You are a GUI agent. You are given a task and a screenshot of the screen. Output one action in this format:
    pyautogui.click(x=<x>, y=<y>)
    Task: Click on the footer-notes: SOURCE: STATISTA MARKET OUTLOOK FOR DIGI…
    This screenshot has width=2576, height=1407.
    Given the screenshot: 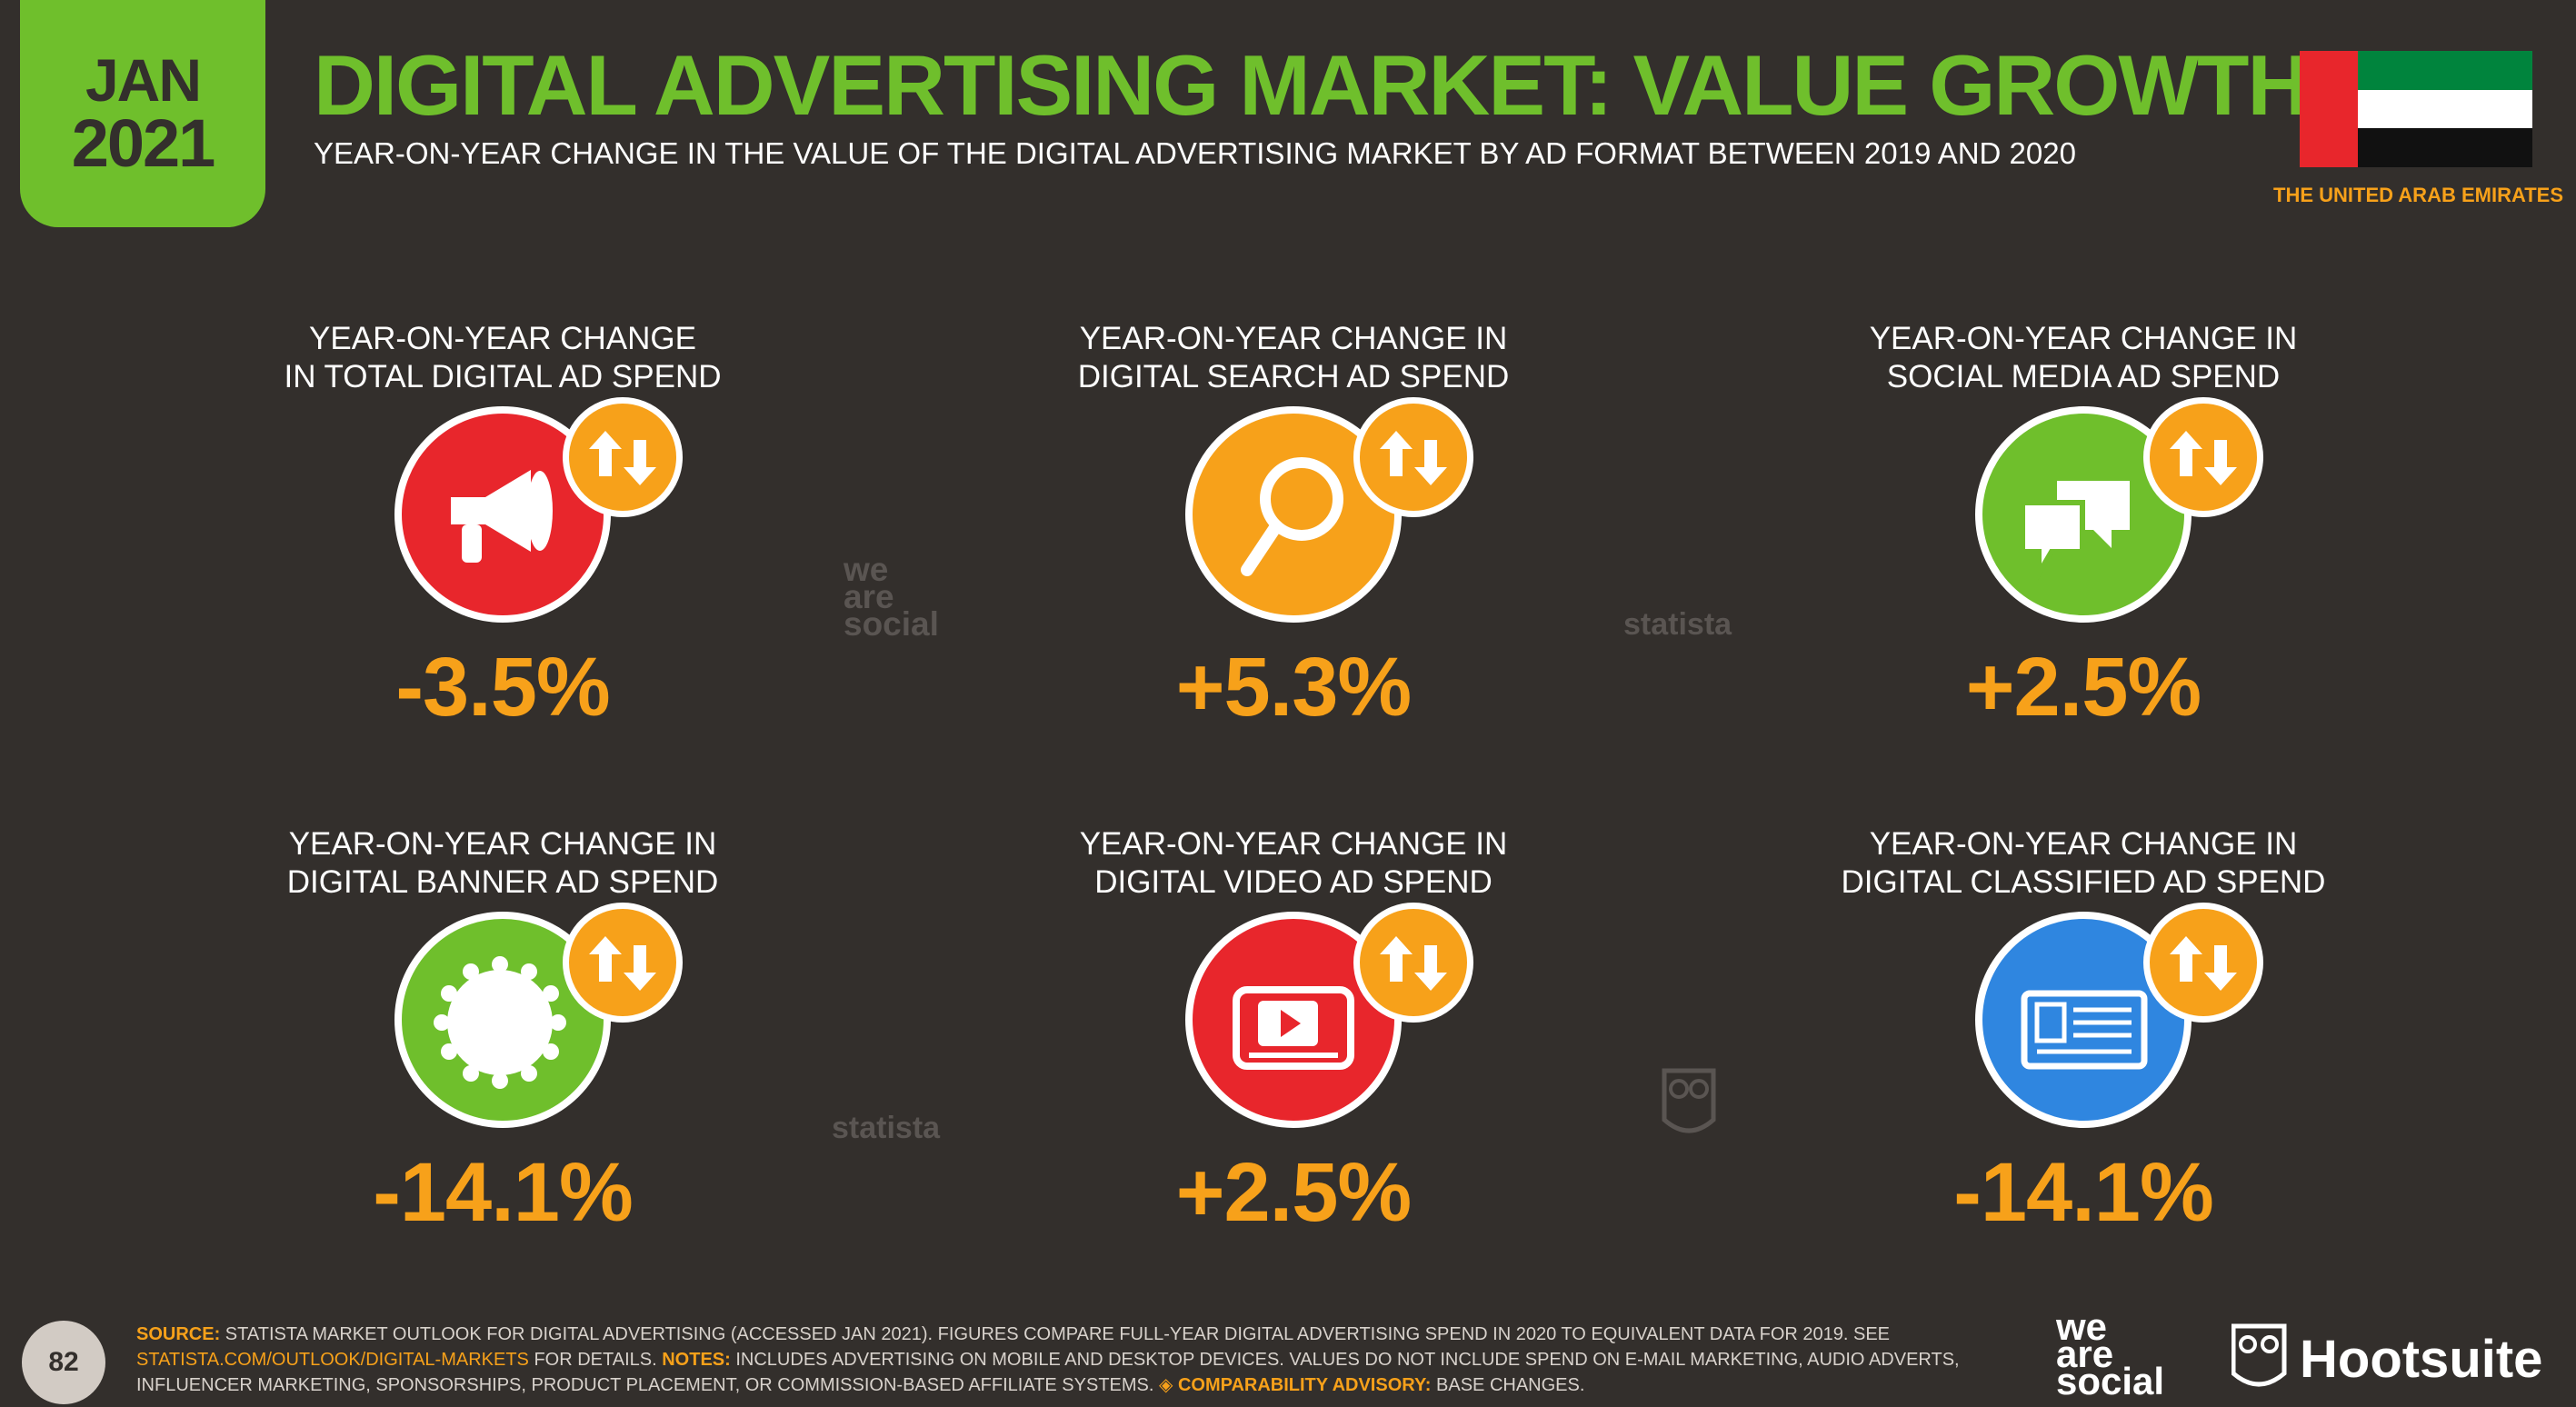 What is the action you would take?
    pyautogui.click(x=1081, y=1360)
    